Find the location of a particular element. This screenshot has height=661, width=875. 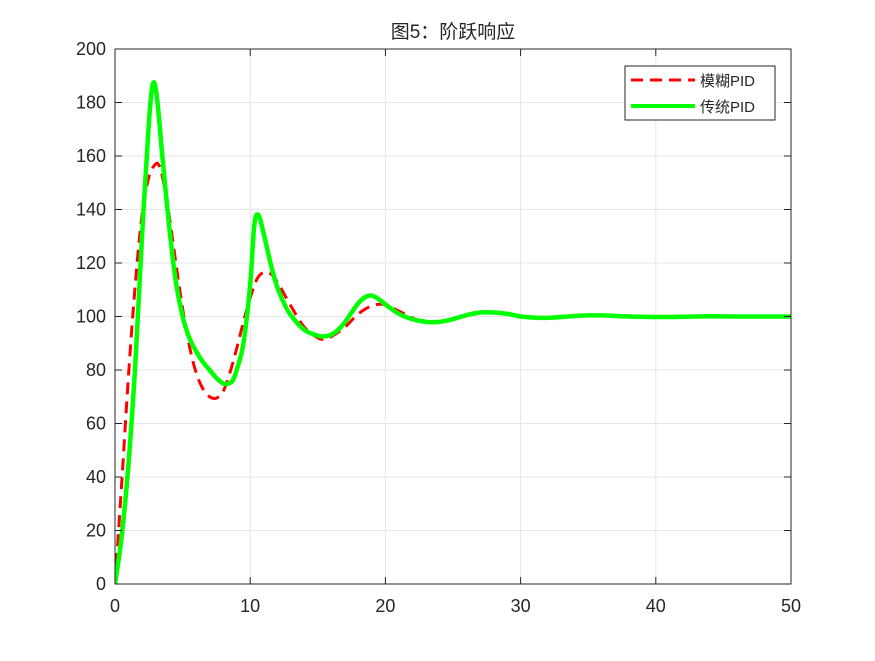

y-tick-label: 160 is located at coordinates (91, 156).